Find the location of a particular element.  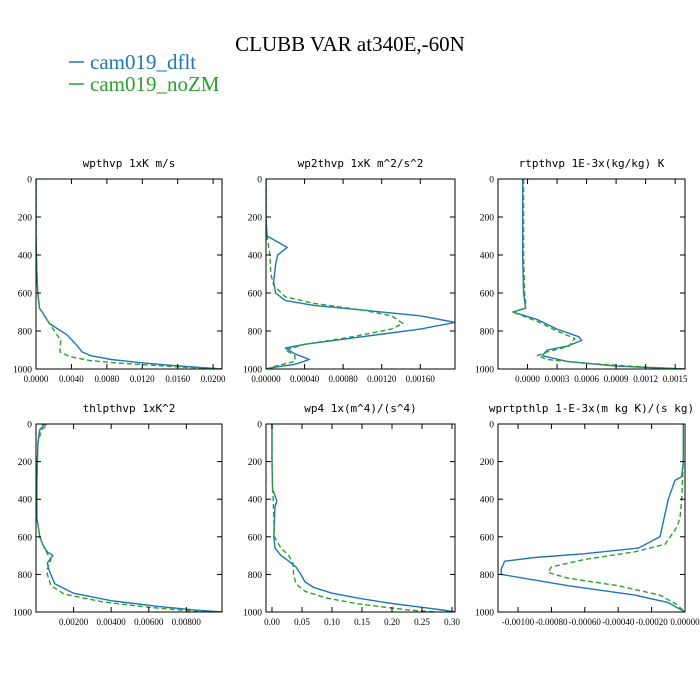

x-tick-label: -0.00080 is located at coordinates (551, 622).